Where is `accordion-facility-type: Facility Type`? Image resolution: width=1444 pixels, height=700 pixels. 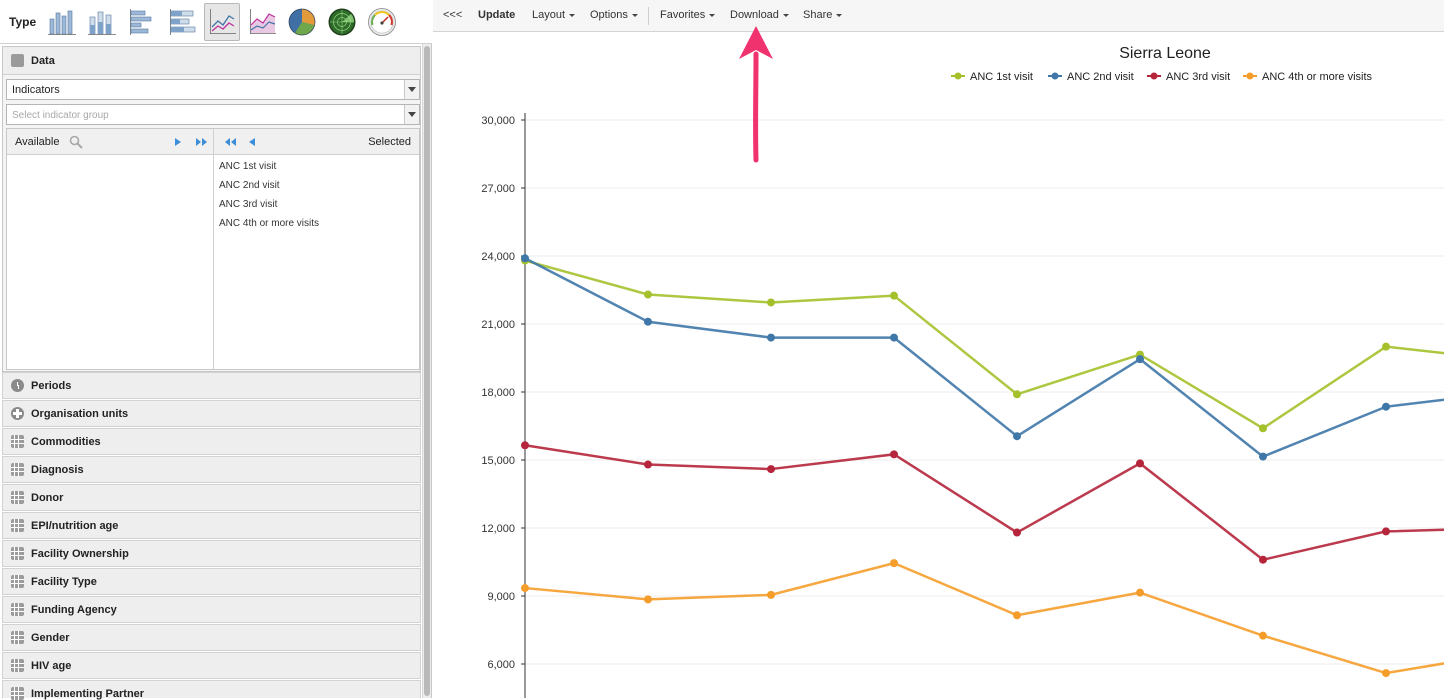
accordion-facility-type: Facility Type is located at coordinates (211, 581).